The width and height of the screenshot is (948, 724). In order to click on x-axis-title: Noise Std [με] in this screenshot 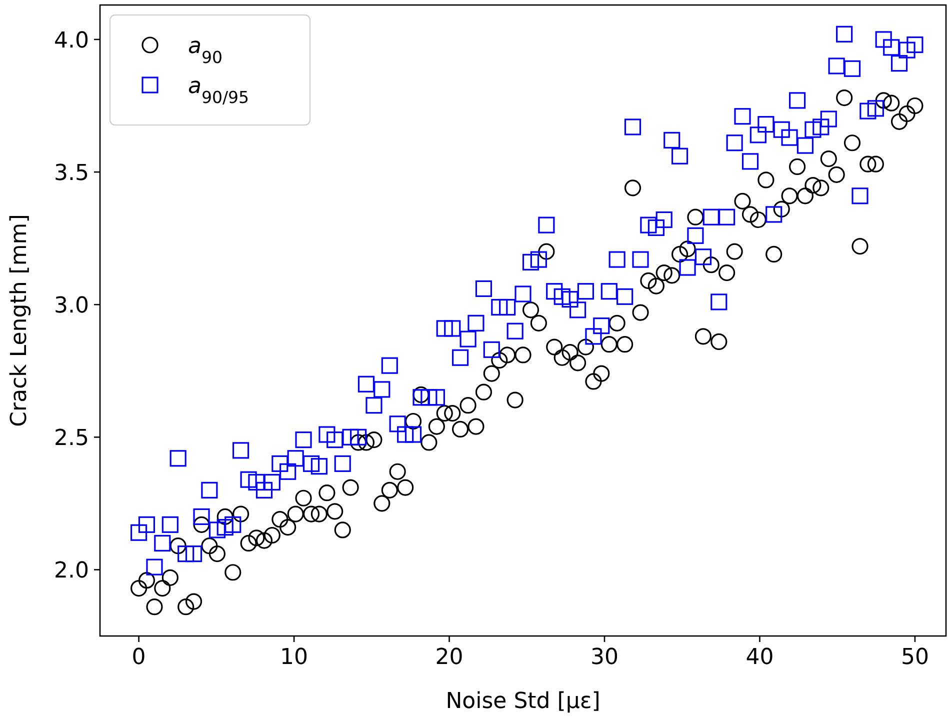, I will do `click(523, 701)`.